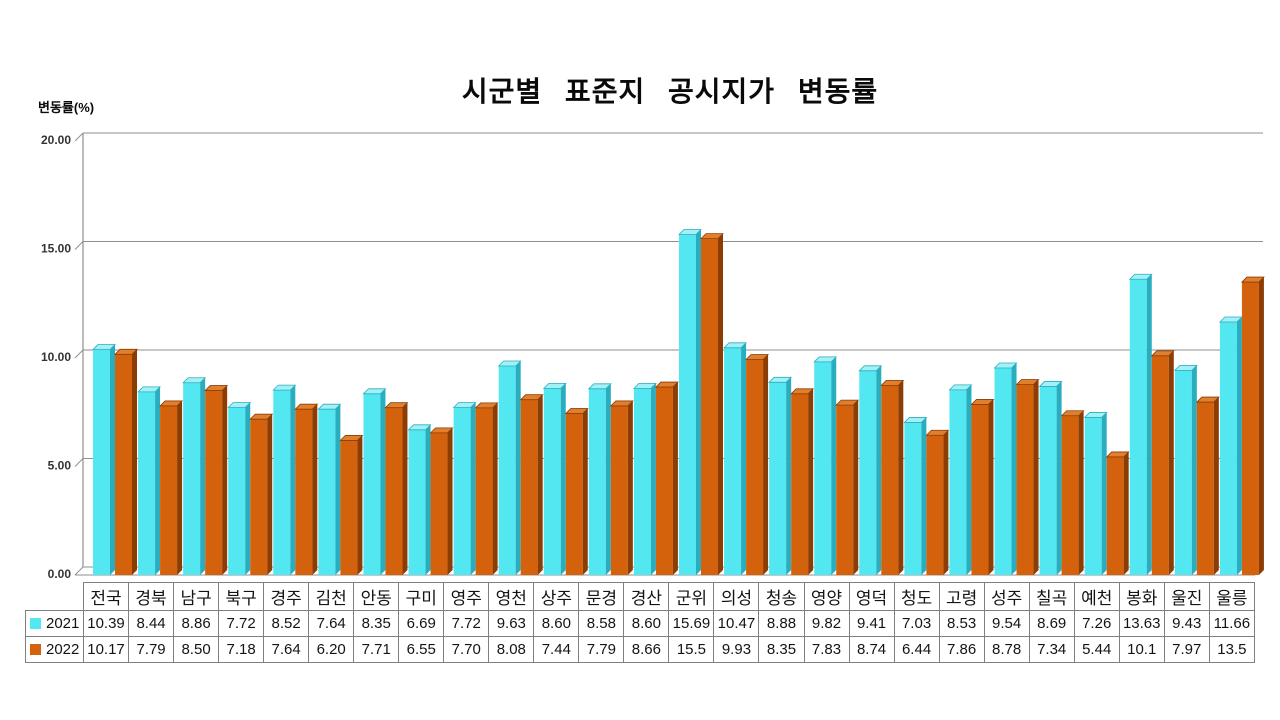  What do you see at coordinates (1186, 649) in the screenshot?
I see `value-cell: 7.97` at bounding box center [1186, 649].